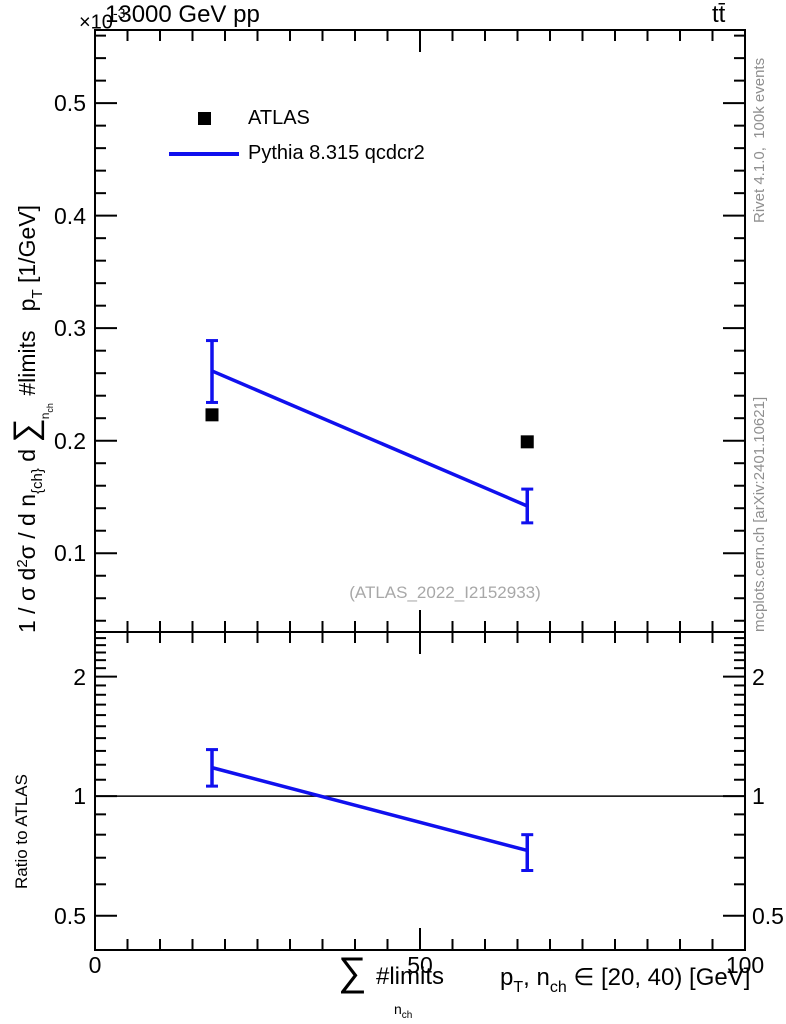 The image size is (786, 1024). What do you see at coordinates (27, 247) in the screenshot?
I see `ylabel-units: [1/GeV]` at bounding box center [27, 247].